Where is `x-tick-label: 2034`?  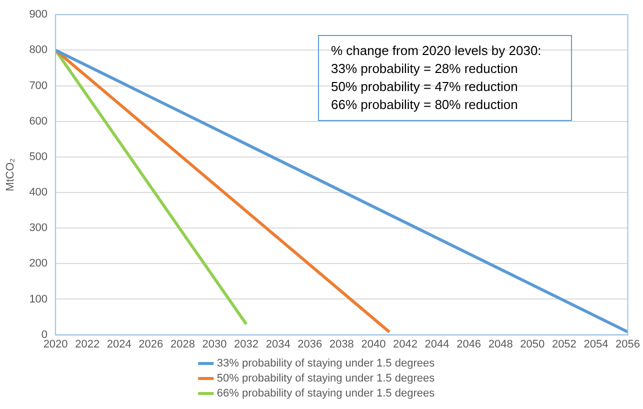
x-tick-label: 2034 is located at coordinates (278, 344).